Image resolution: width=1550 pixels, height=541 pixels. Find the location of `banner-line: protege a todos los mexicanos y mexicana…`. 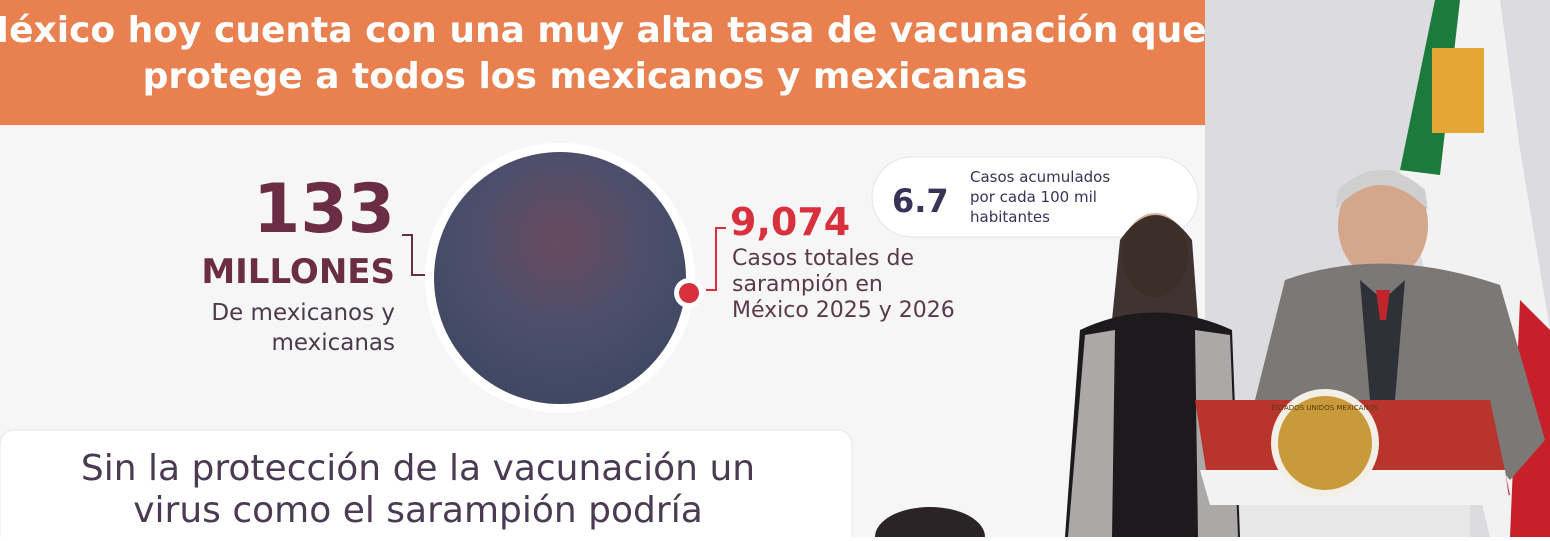

banner-line: protege a todos los mexicanos y mexicana… is located at coordinates (585, 76).